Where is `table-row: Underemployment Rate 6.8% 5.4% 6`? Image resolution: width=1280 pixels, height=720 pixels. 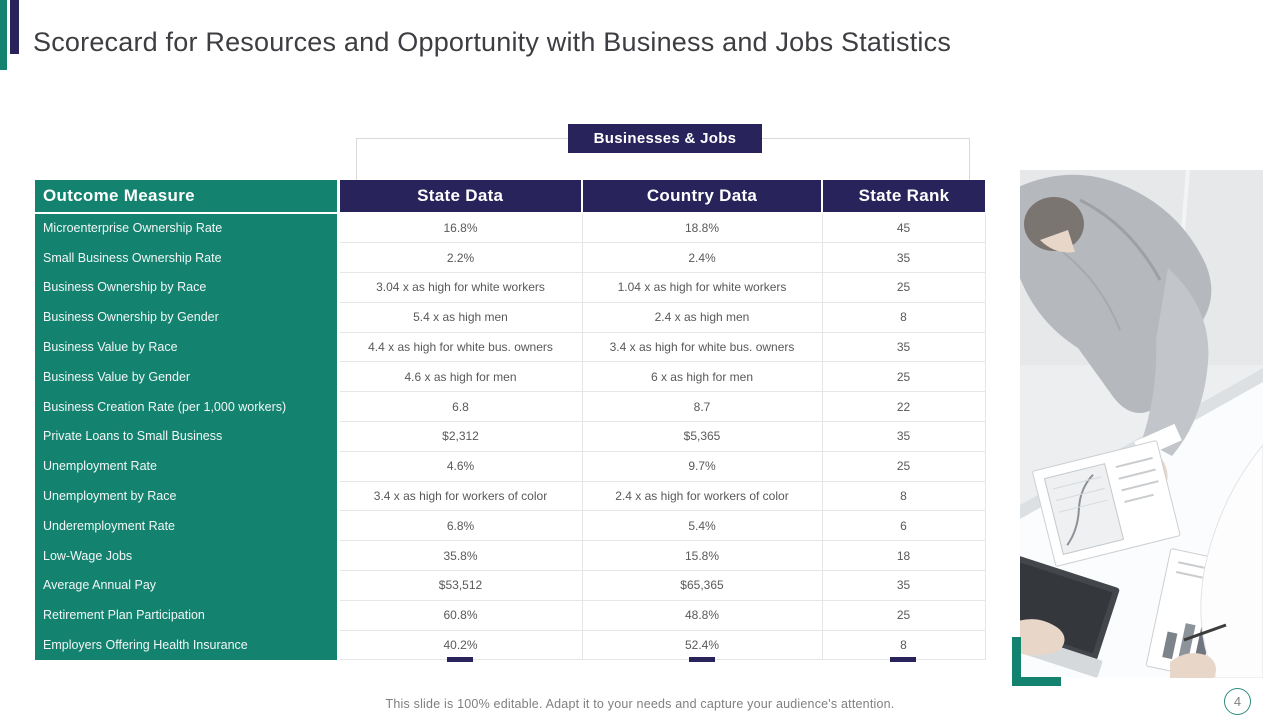
table-row: Underemployment Rate 6.8% 5.4% 6 is located at coordinates (510, 526).